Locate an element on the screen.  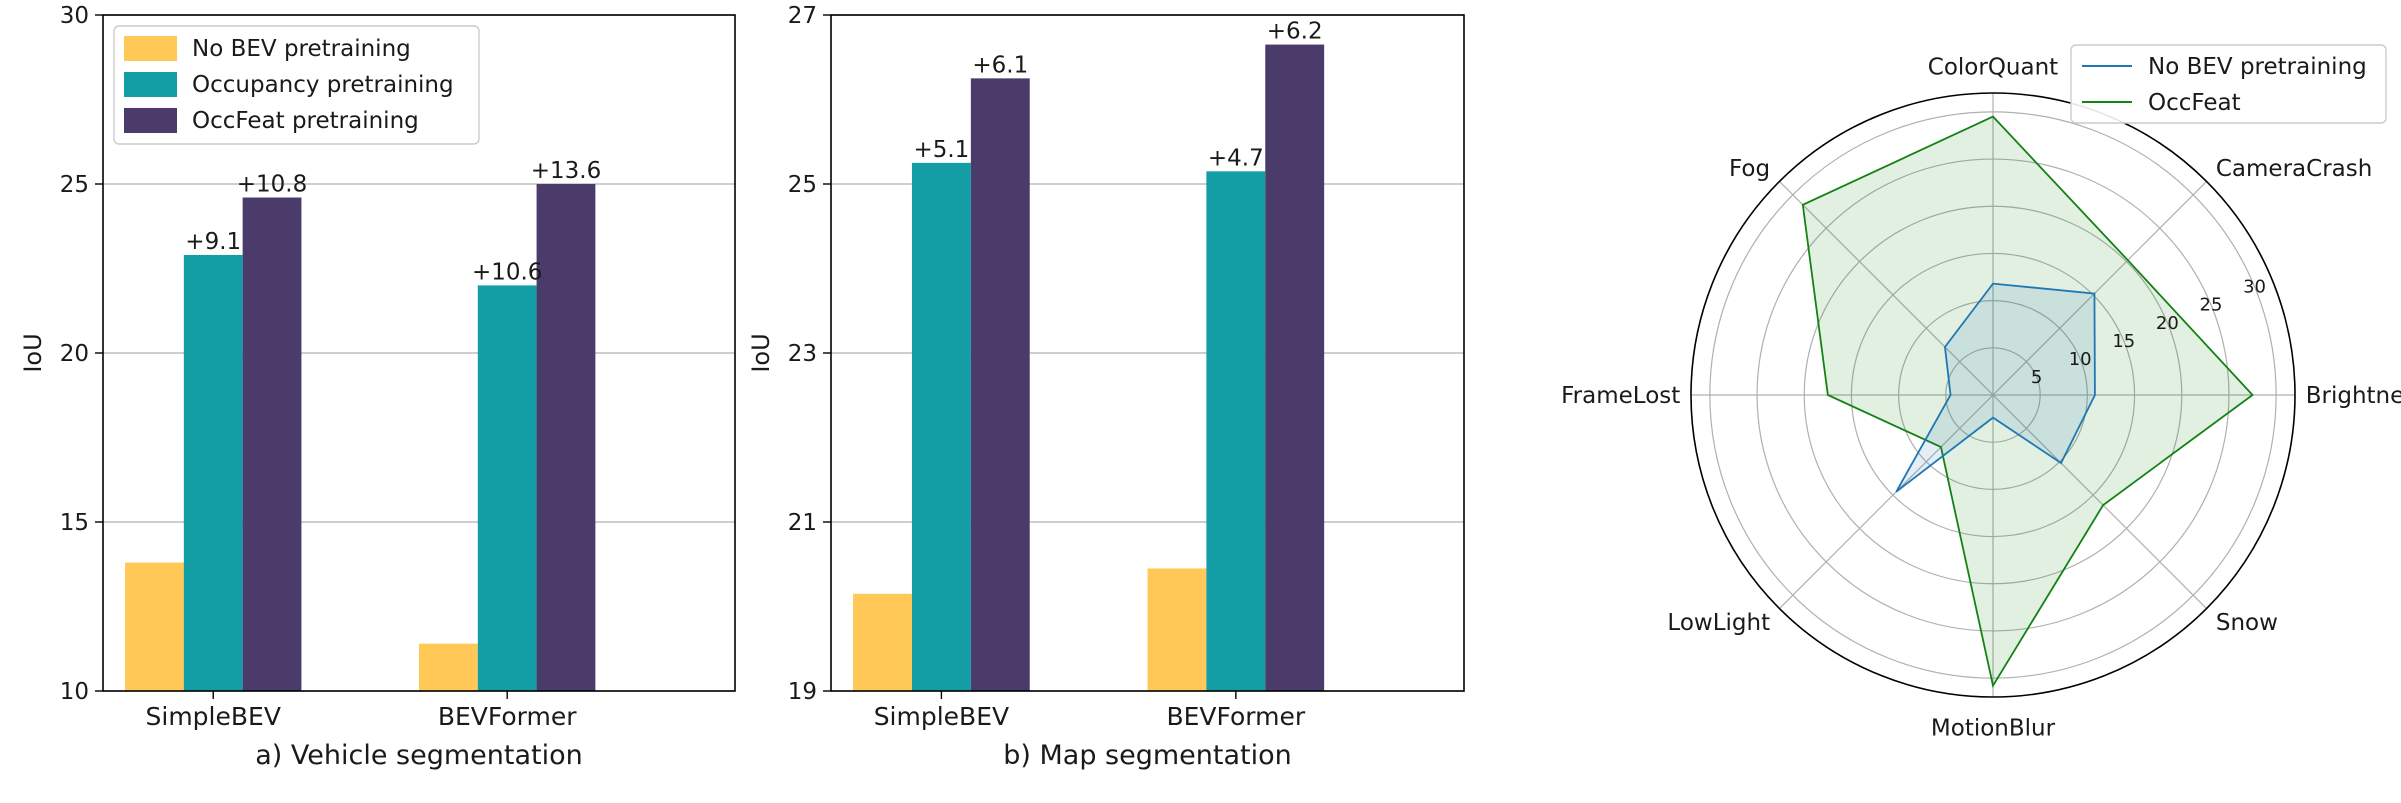
radar-legend: No BEV pretraining OccFeat is located at coordinates (2228, 84).